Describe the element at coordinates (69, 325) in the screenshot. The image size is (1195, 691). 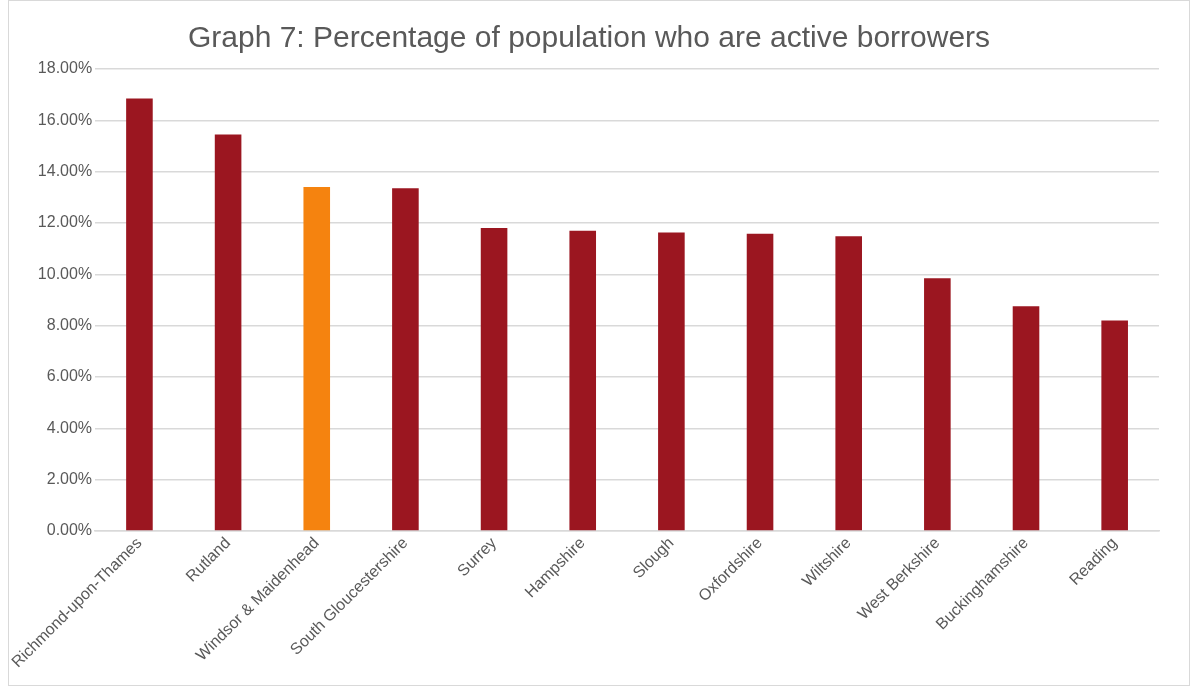
I see `y-tick-label: 8.00%` at that location.